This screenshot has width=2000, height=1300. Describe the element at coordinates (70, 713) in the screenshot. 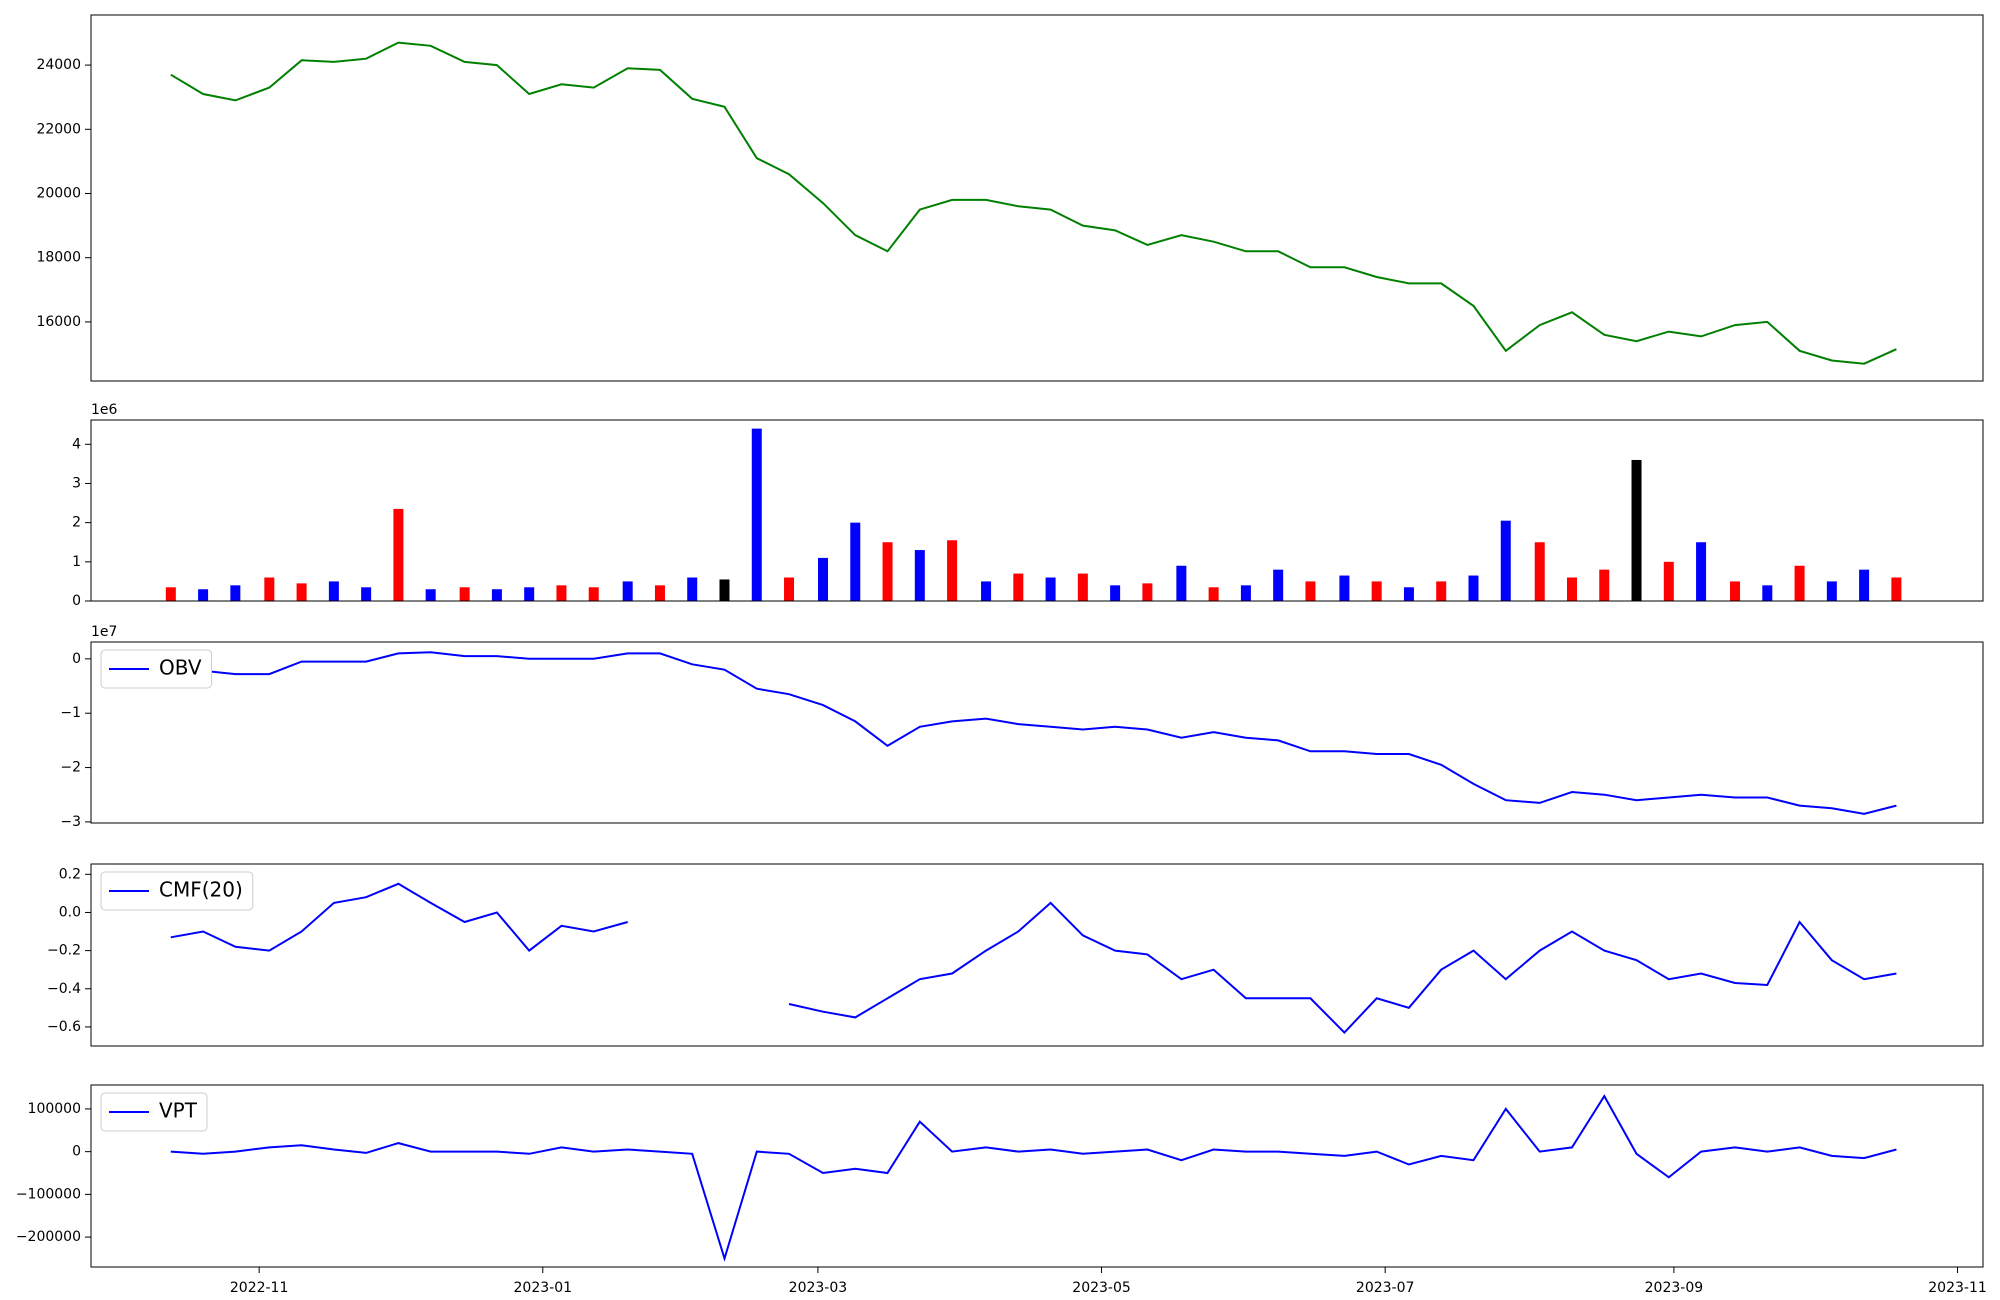

I see `y-tick-label: −1` at that location.